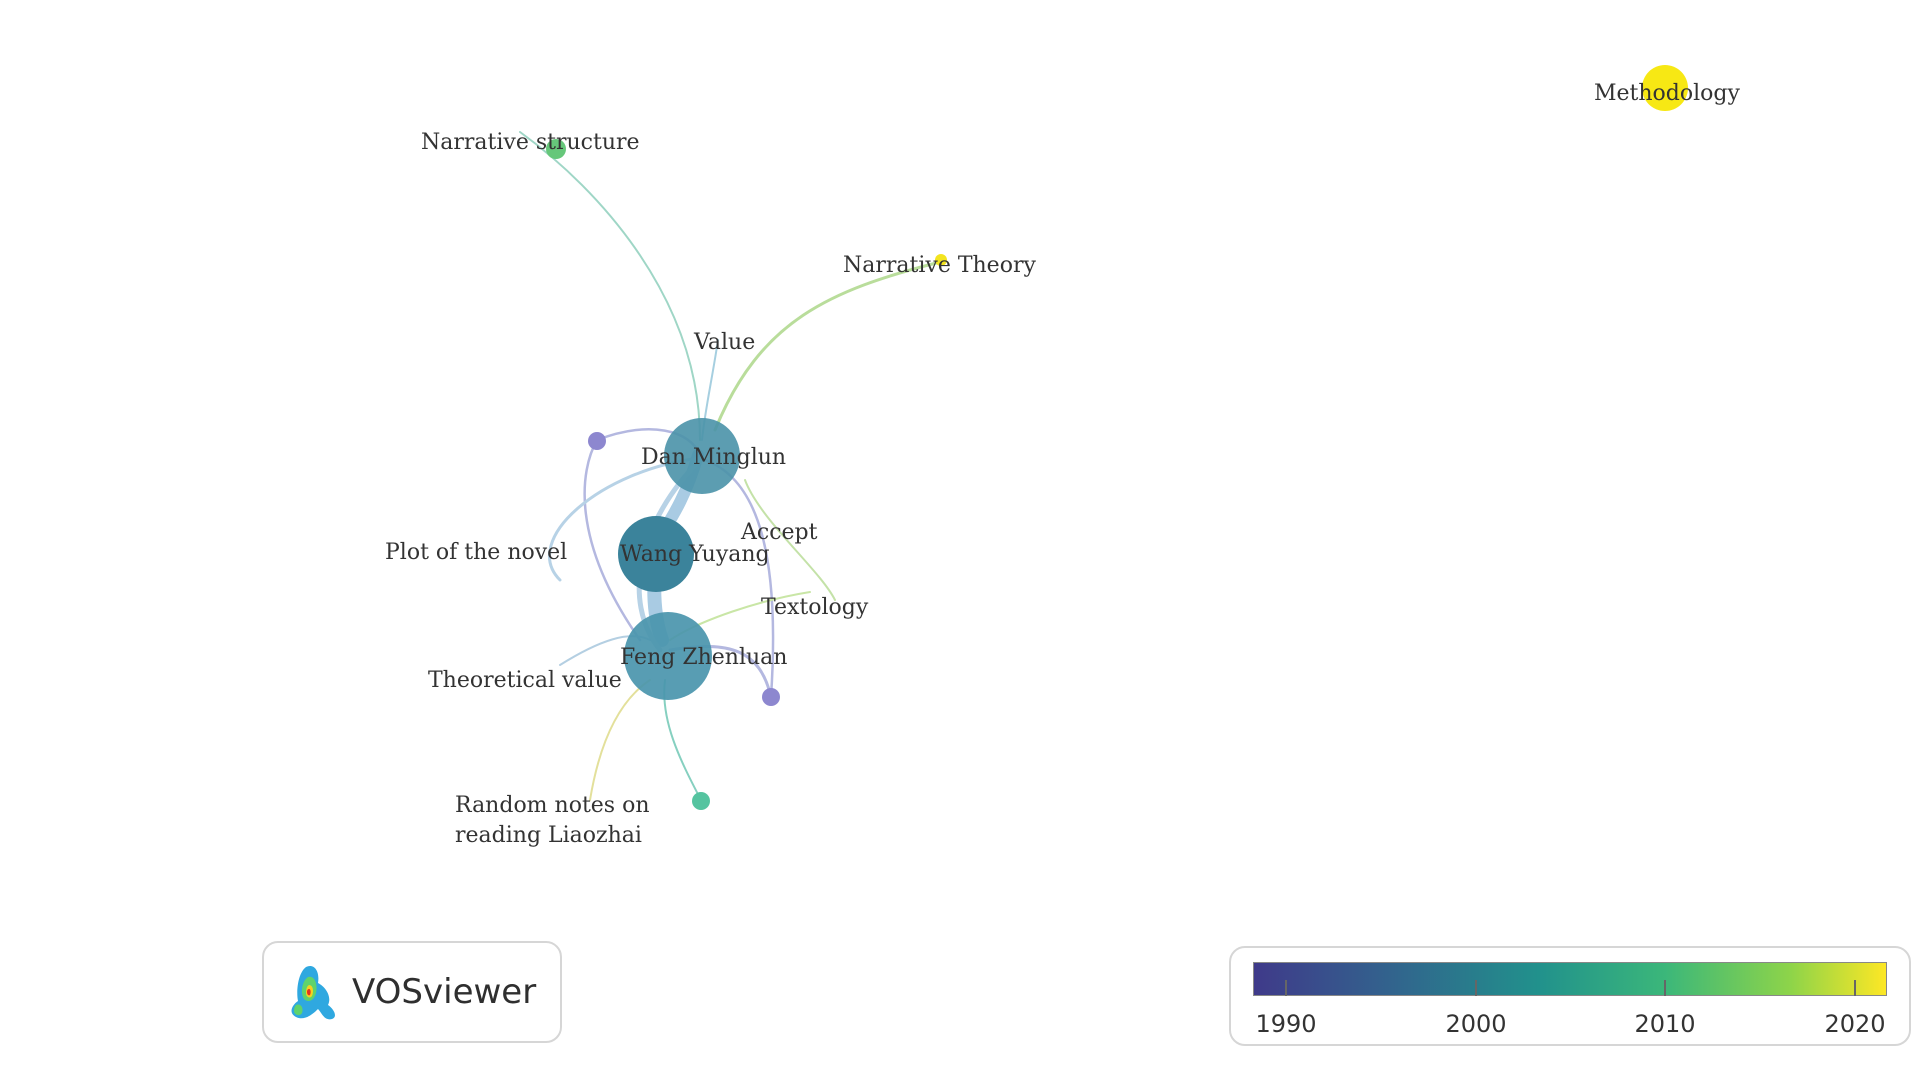 This screenshot has width=1920, height=1080. I want to click on node-feng-zhenluan, so click(668, 656).